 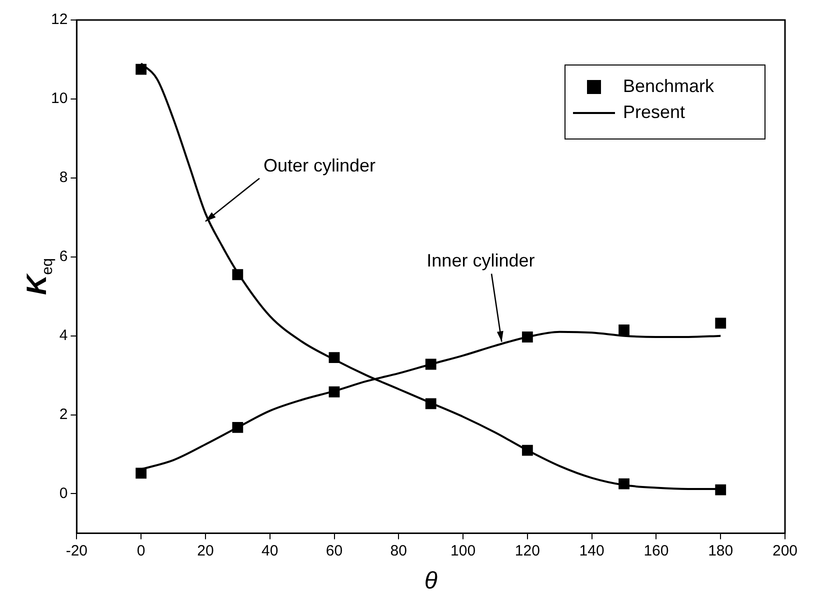 What do you see at coordinates (141, 551) in the screenshot?
I see `x-tick-label: 0` at bounding box center [141, 551].